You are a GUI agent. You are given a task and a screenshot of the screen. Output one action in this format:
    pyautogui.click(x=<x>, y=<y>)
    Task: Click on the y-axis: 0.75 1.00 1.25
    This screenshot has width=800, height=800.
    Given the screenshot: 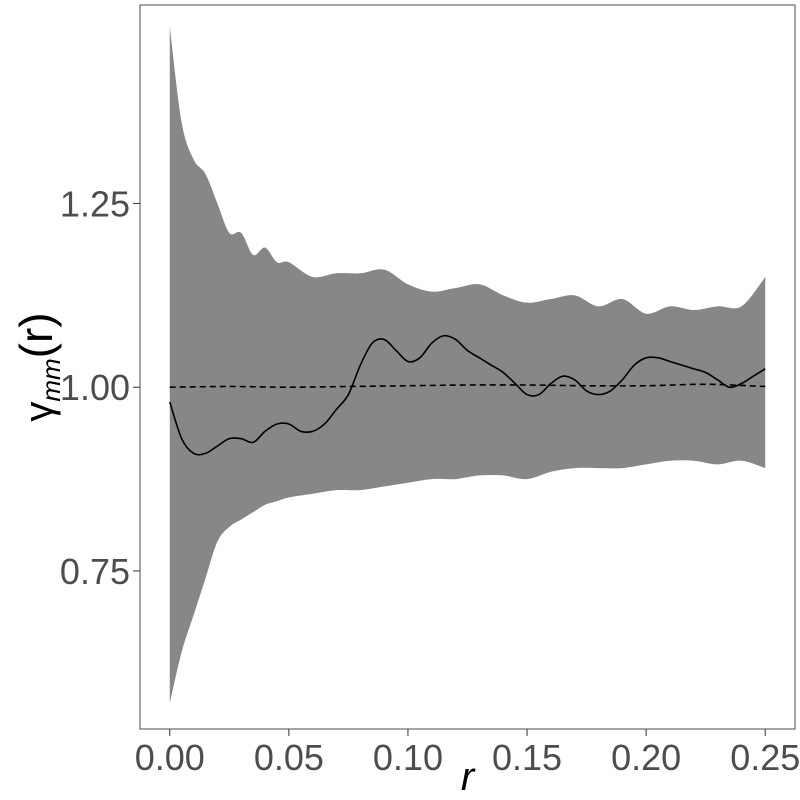 What is the action you would take?
    pyautogui.click(x=100, y=387)
    